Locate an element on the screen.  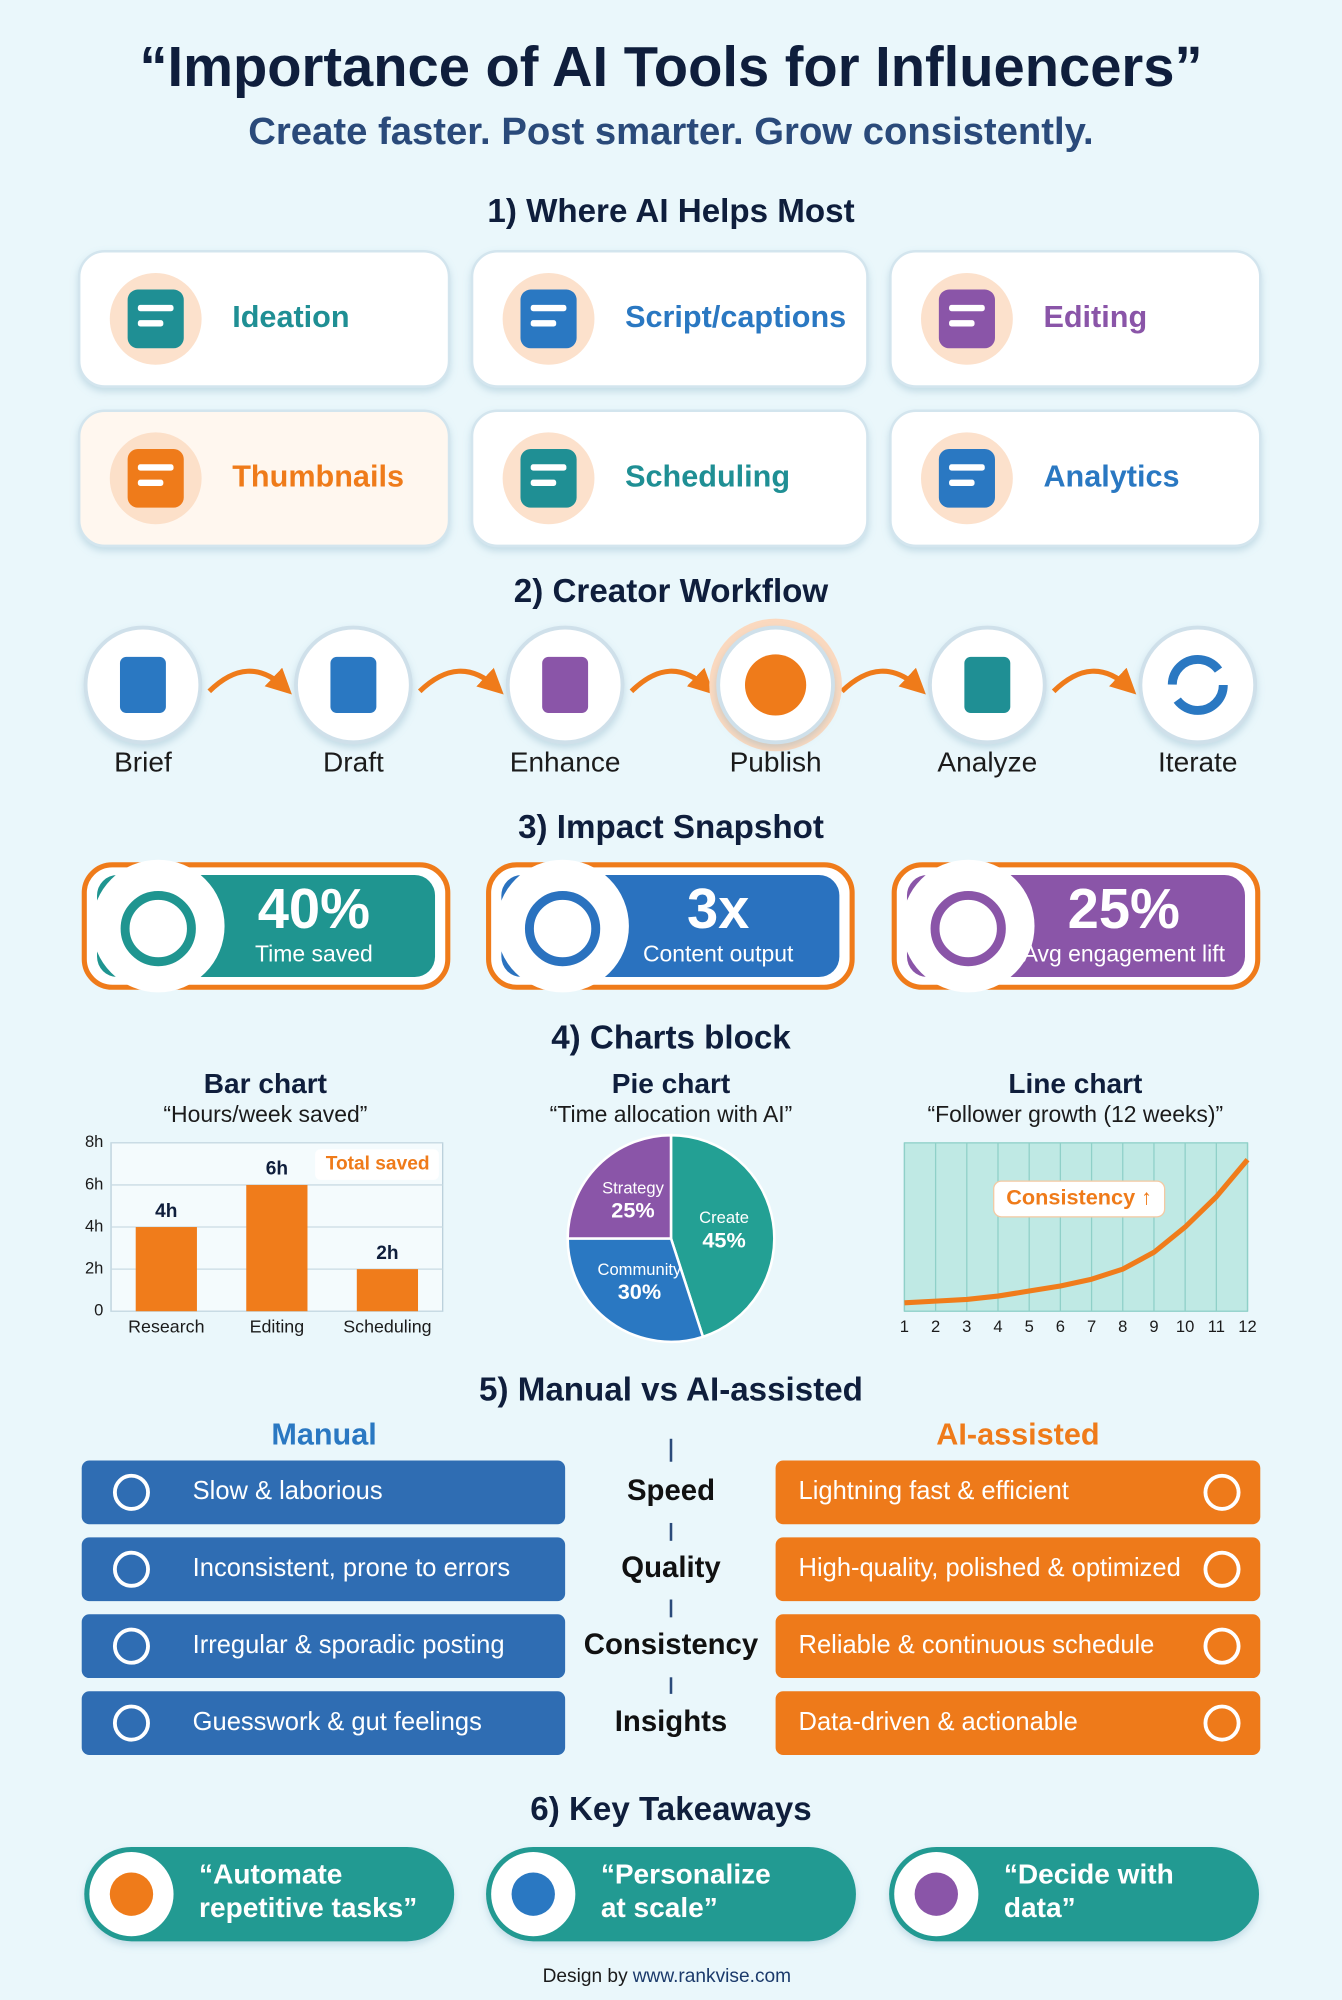
x-tick-label: 9 is located at coordinates (1153, 1326).